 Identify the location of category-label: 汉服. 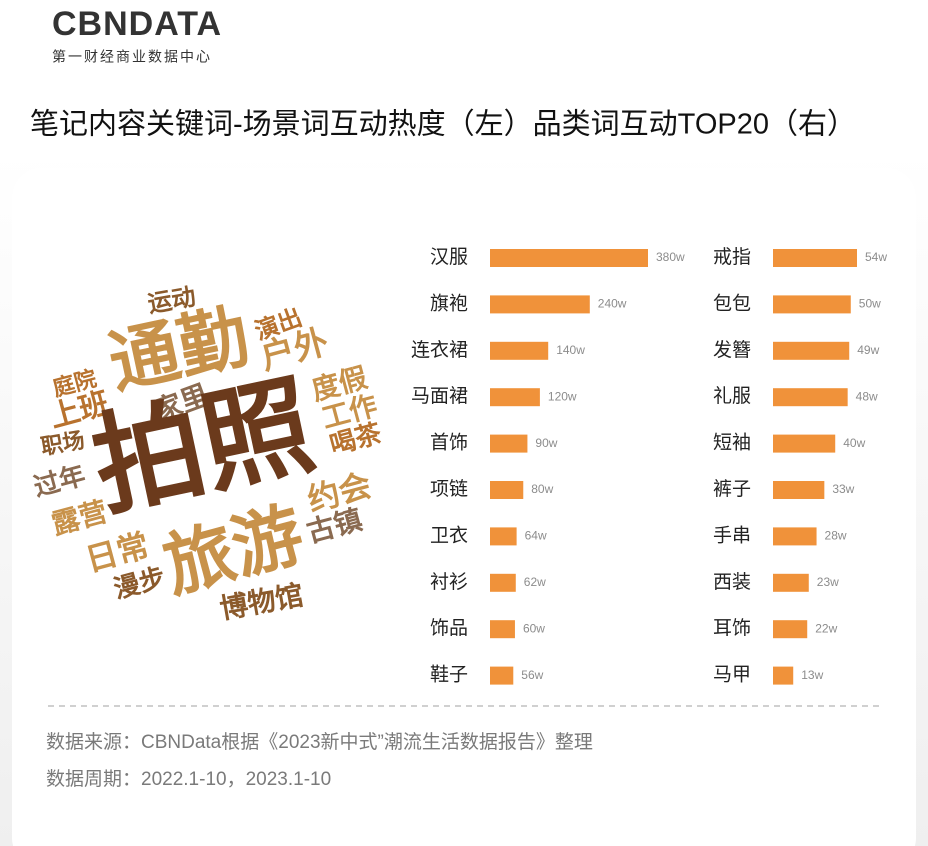
(449, 257).